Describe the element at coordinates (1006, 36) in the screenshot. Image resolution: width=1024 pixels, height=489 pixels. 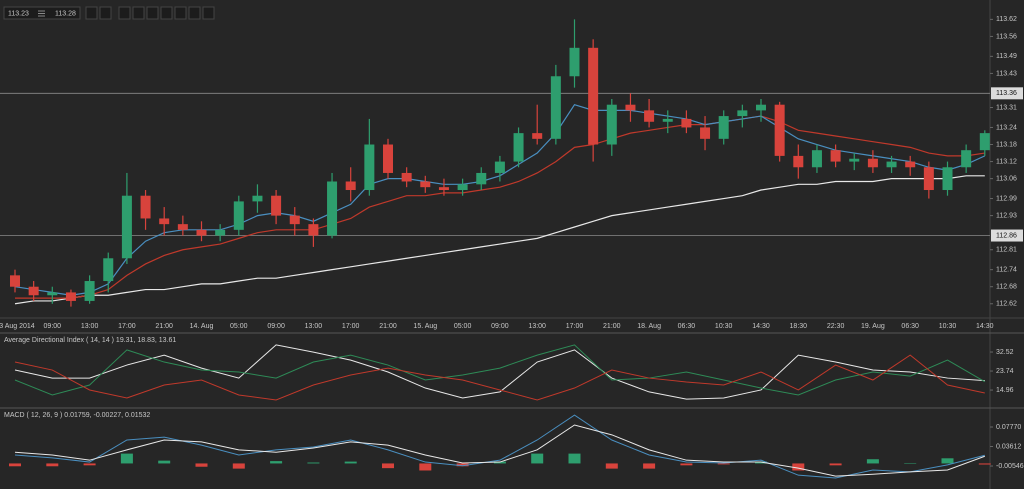
I see `y-tick-label: 113.56` at that location.